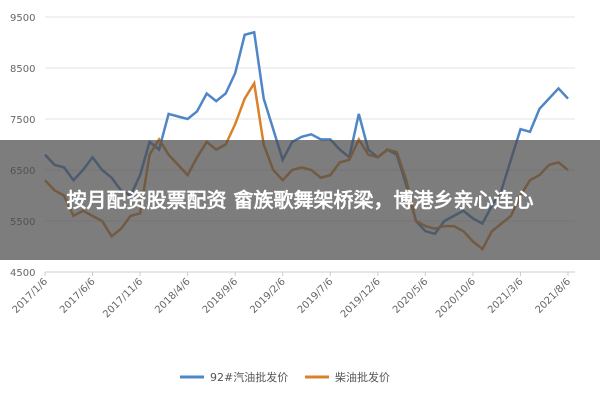 This screenshot has width=600, height=400. What do you see at coordinates (123, 298) in the screenshot?
I see `x-tick-label: 2017/11/6` at bounding box center [123, 298].